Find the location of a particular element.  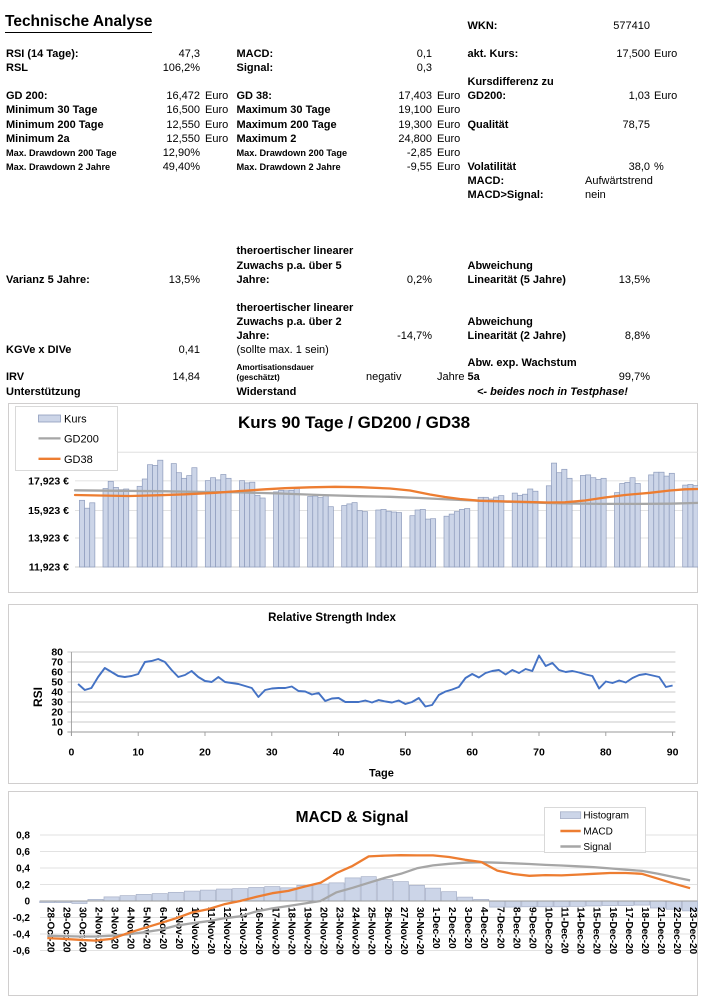

svg-text: 12-Nov-20 is located at coordinates (226, 931).